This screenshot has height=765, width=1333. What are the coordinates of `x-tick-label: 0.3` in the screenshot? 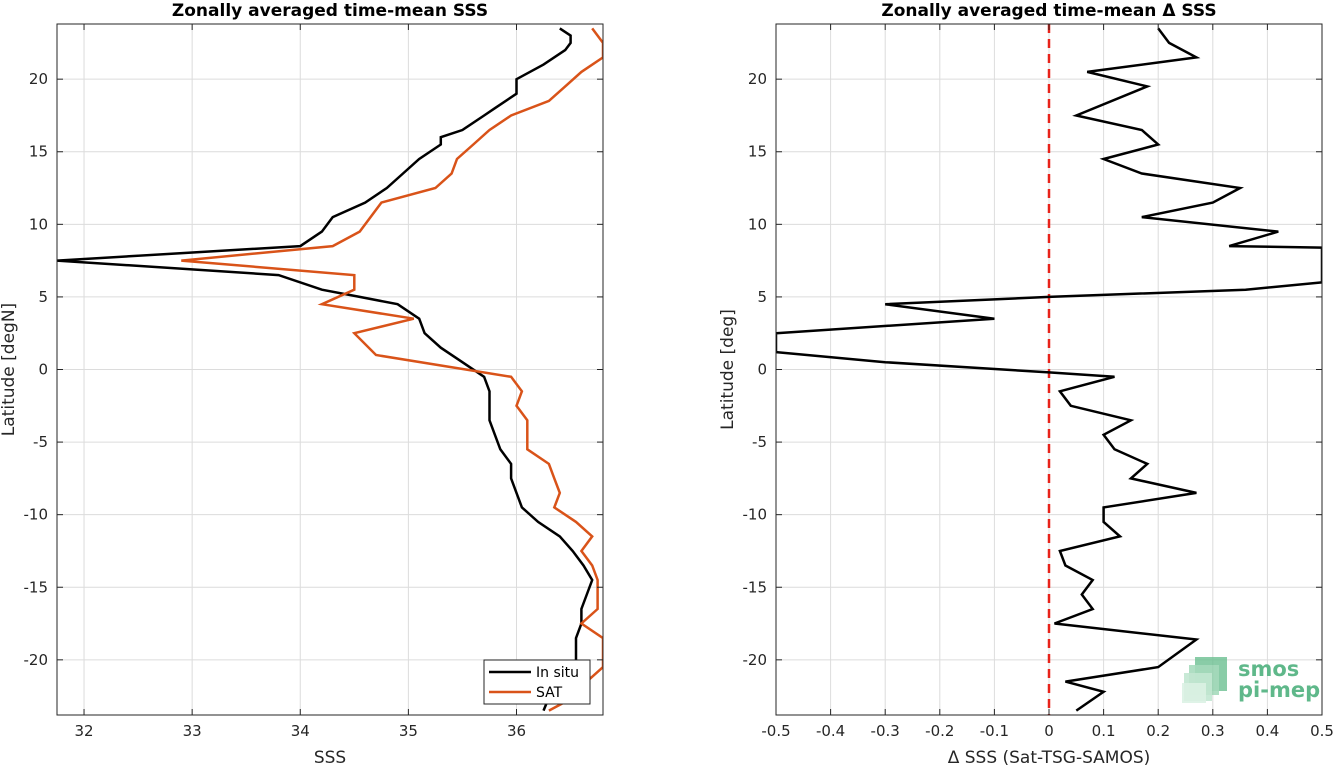 It's located at (1213, 731).